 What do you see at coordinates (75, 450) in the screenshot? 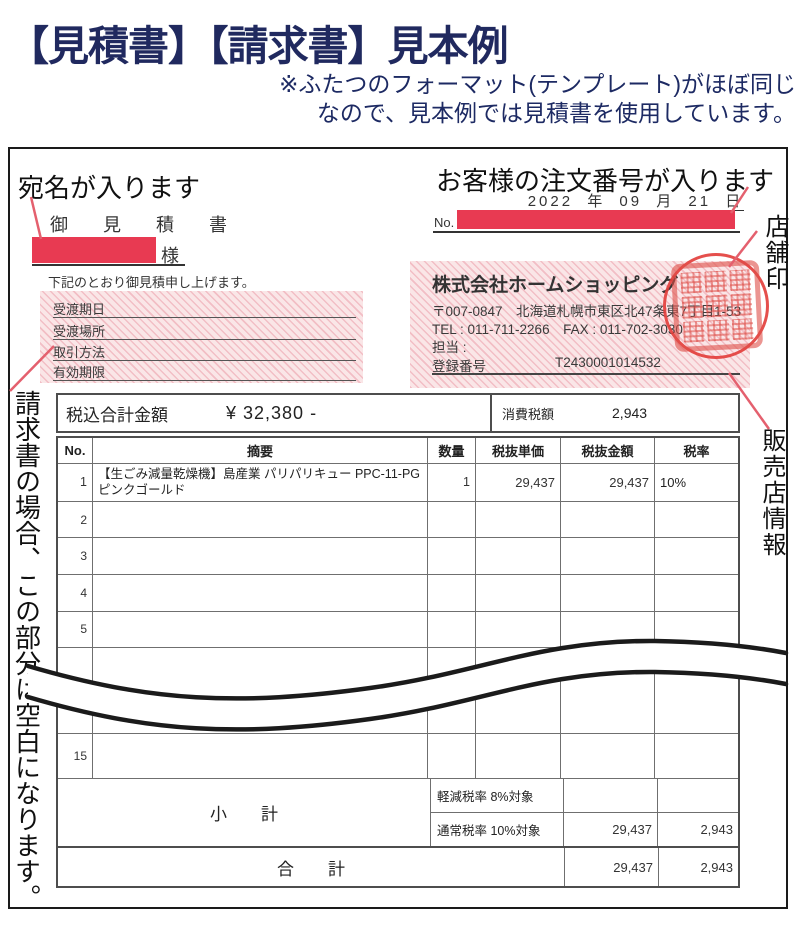
I see `header-no: No.` at bounding box center [75, 450].